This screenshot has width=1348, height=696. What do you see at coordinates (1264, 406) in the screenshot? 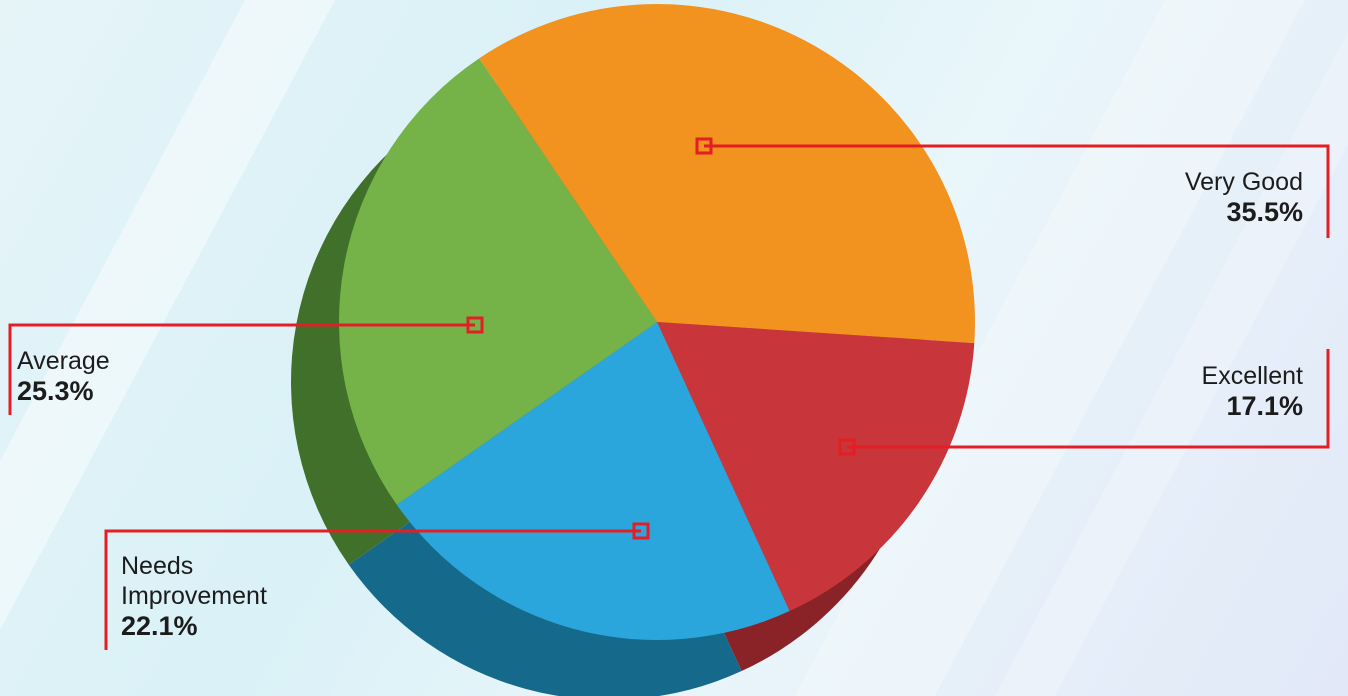
I see `slice-value-excellent: 17.1%` at bounding box center [1264, 406].